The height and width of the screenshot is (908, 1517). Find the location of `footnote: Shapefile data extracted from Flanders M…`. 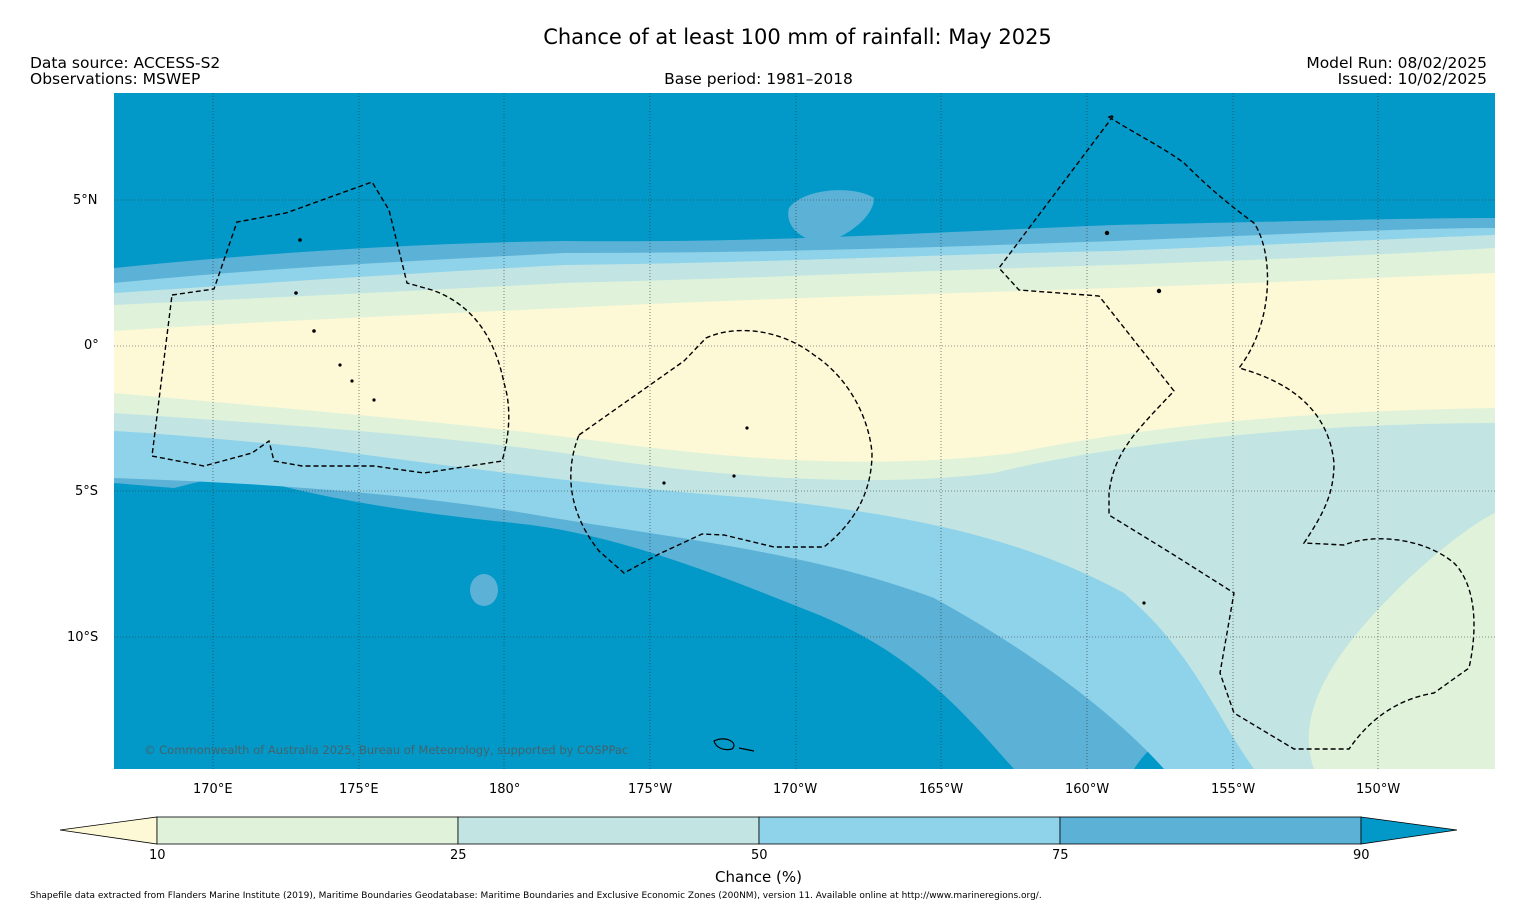

footnote: Shapefile data extracted from Flanders M… is located at coordinates (536, 896).